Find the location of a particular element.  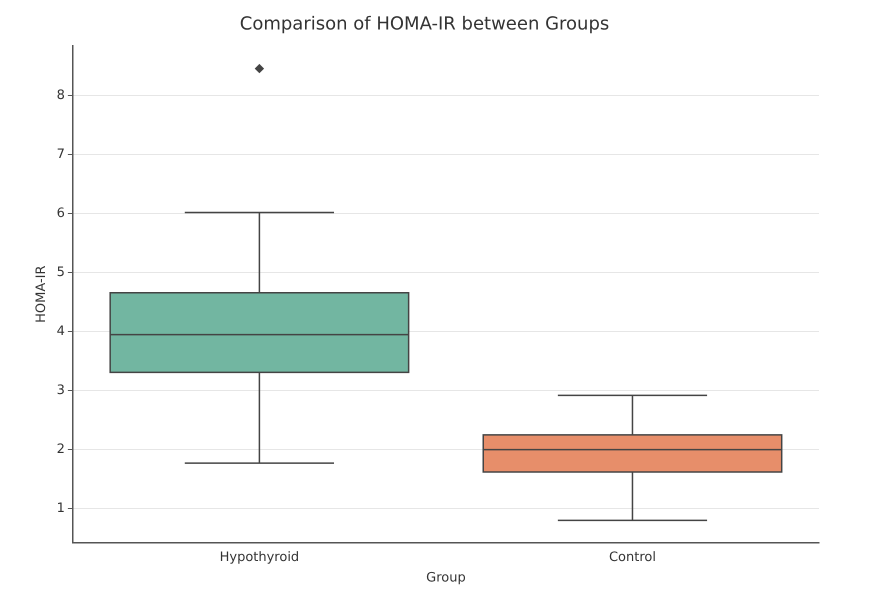

y-tick-label: 3 is located at coordinates (60, 390).